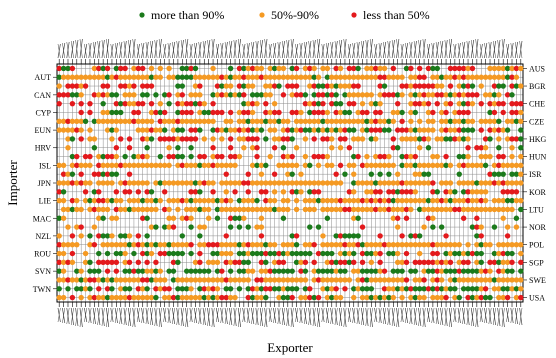  What do you see at coordinates (290, 315) in the screenshot?
I see `x-tick-marks-bottom` at bounding box center [290, 315].